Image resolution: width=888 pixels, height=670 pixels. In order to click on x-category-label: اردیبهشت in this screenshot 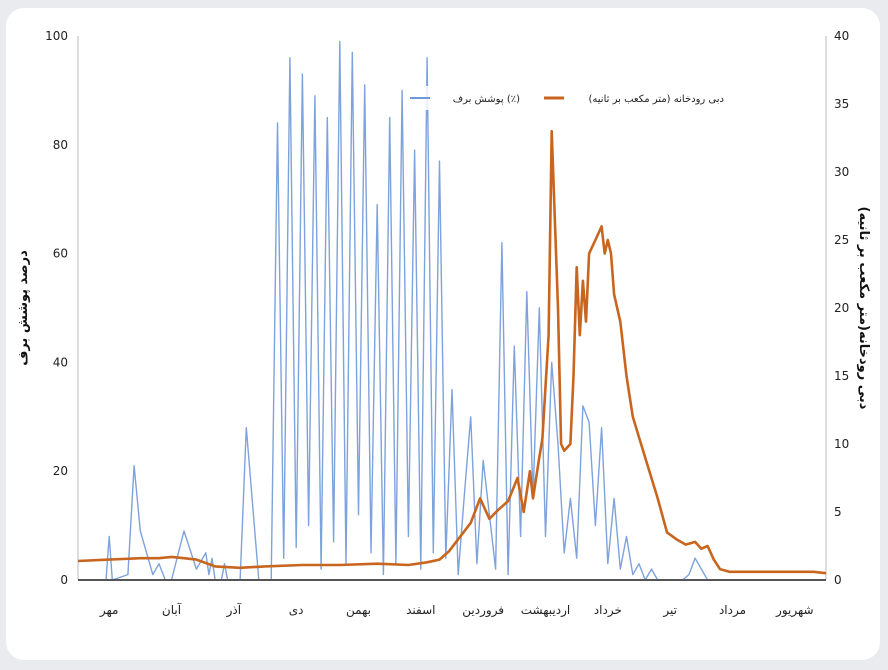, I will do `click(545, 610)`.